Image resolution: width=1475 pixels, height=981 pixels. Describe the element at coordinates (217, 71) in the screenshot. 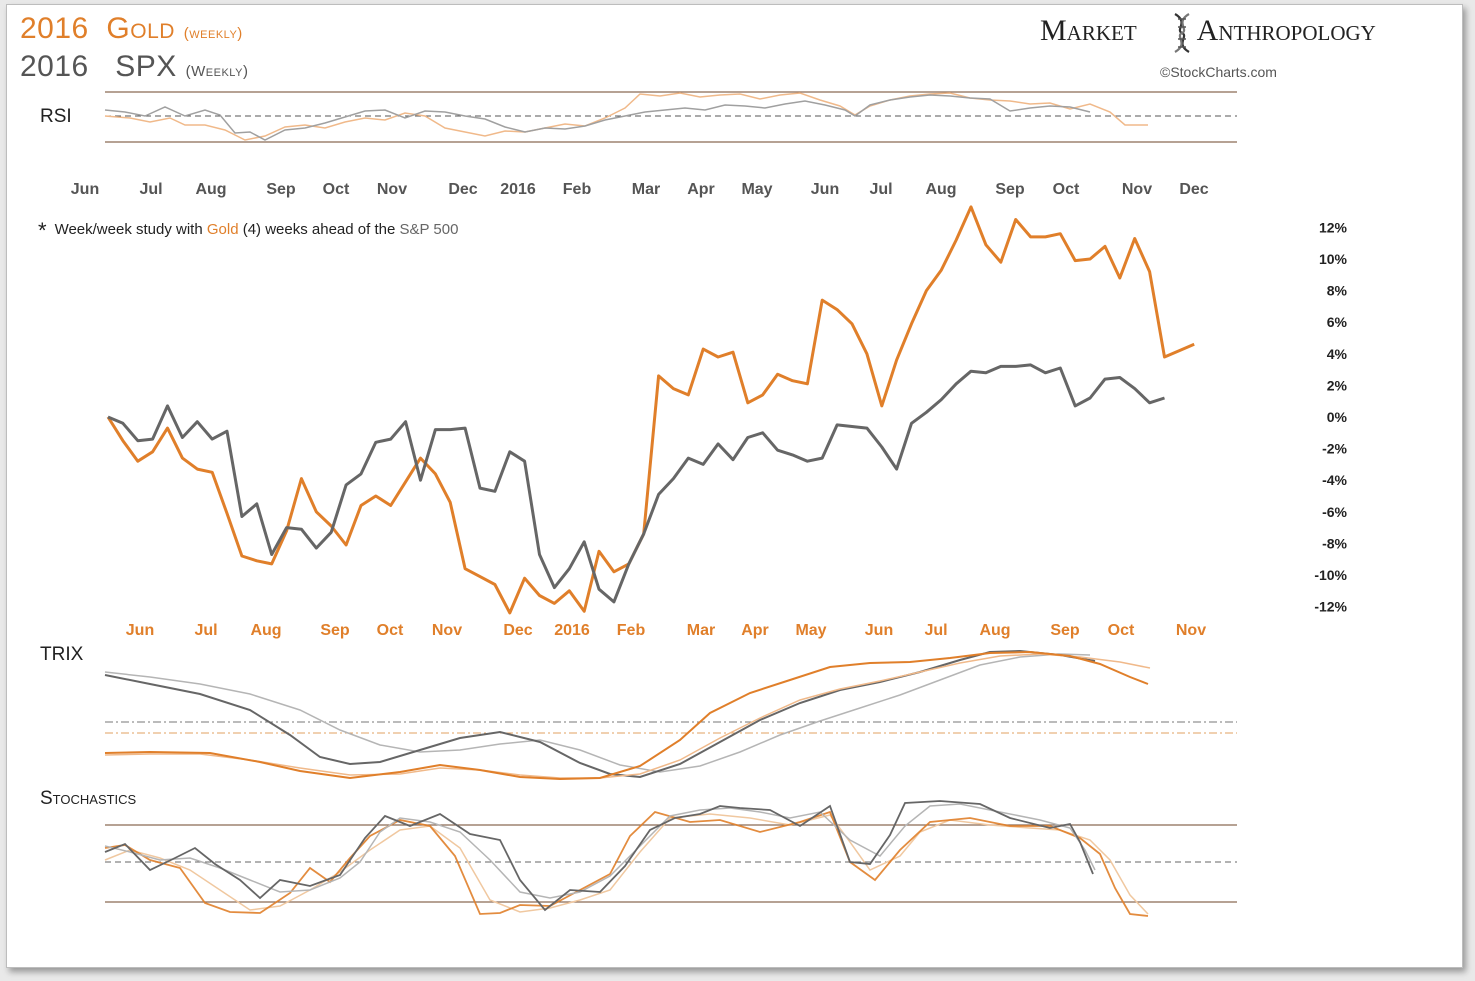

I see `spx-title-sub: (Weekly)` at that location.